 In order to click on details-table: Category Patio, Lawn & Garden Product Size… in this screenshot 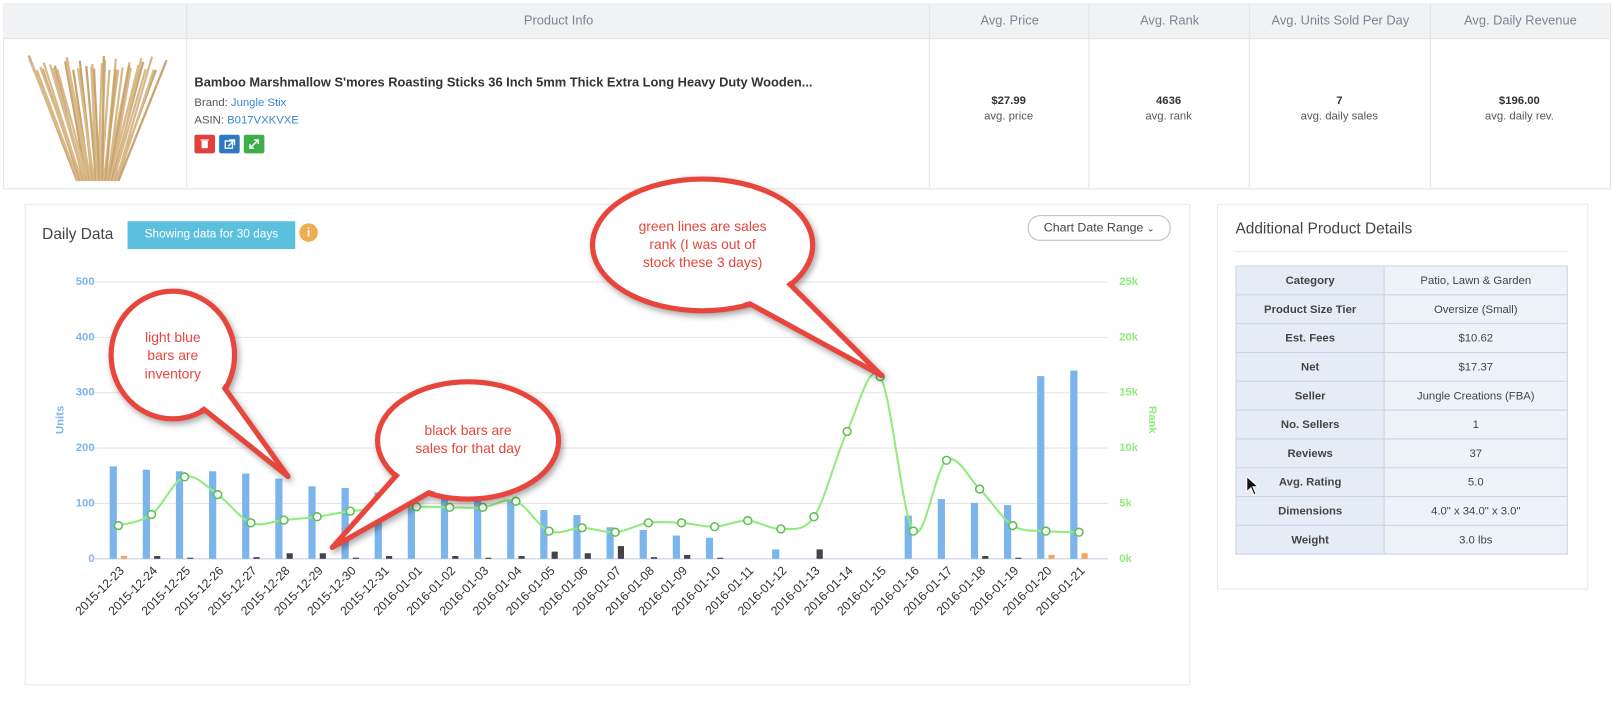, I will do `click(1401, 410)`.